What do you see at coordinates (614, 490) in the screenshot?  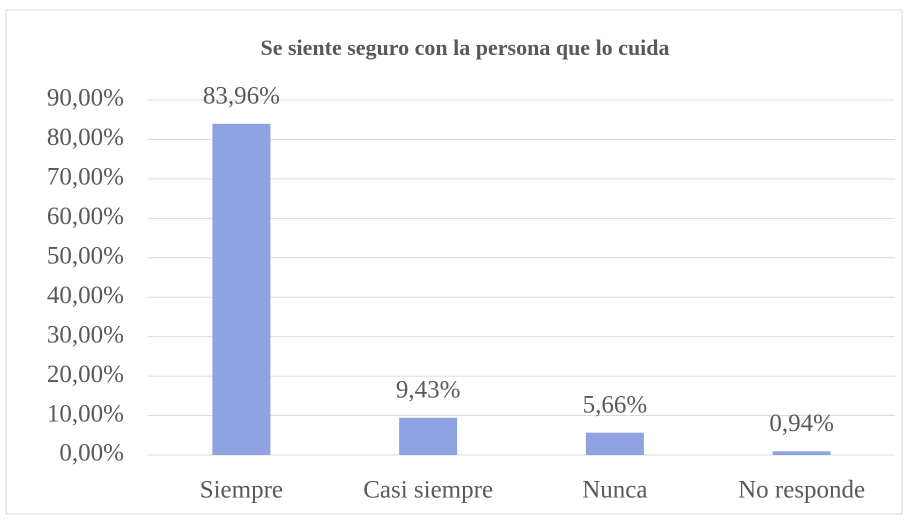 I see `x-tick-label: Nunca` at bounding box center [614, 490].